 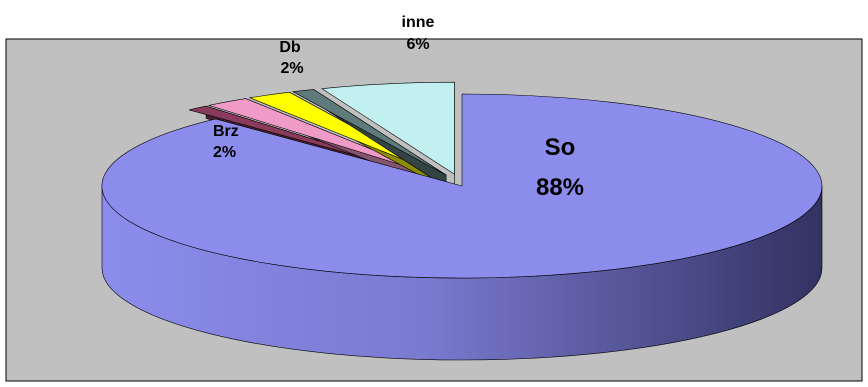 What do you see at coordinates (388, 134) in the screenshot?
I see `slice-inne` at bounding box center [388, 134].